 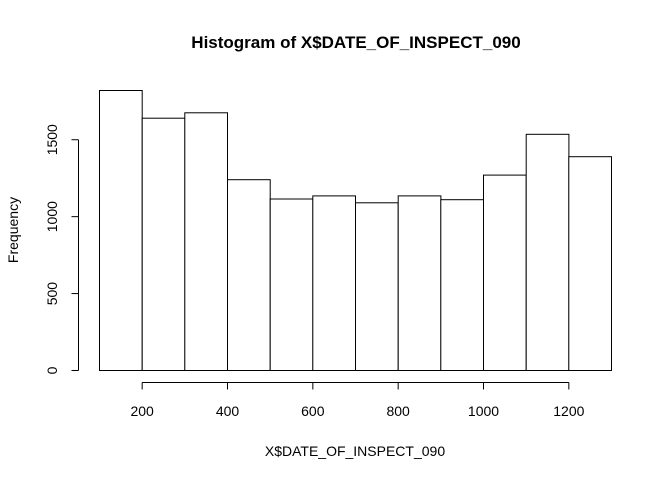 I want to click on x-tick-label: 1200, so click(x=568, y=411).